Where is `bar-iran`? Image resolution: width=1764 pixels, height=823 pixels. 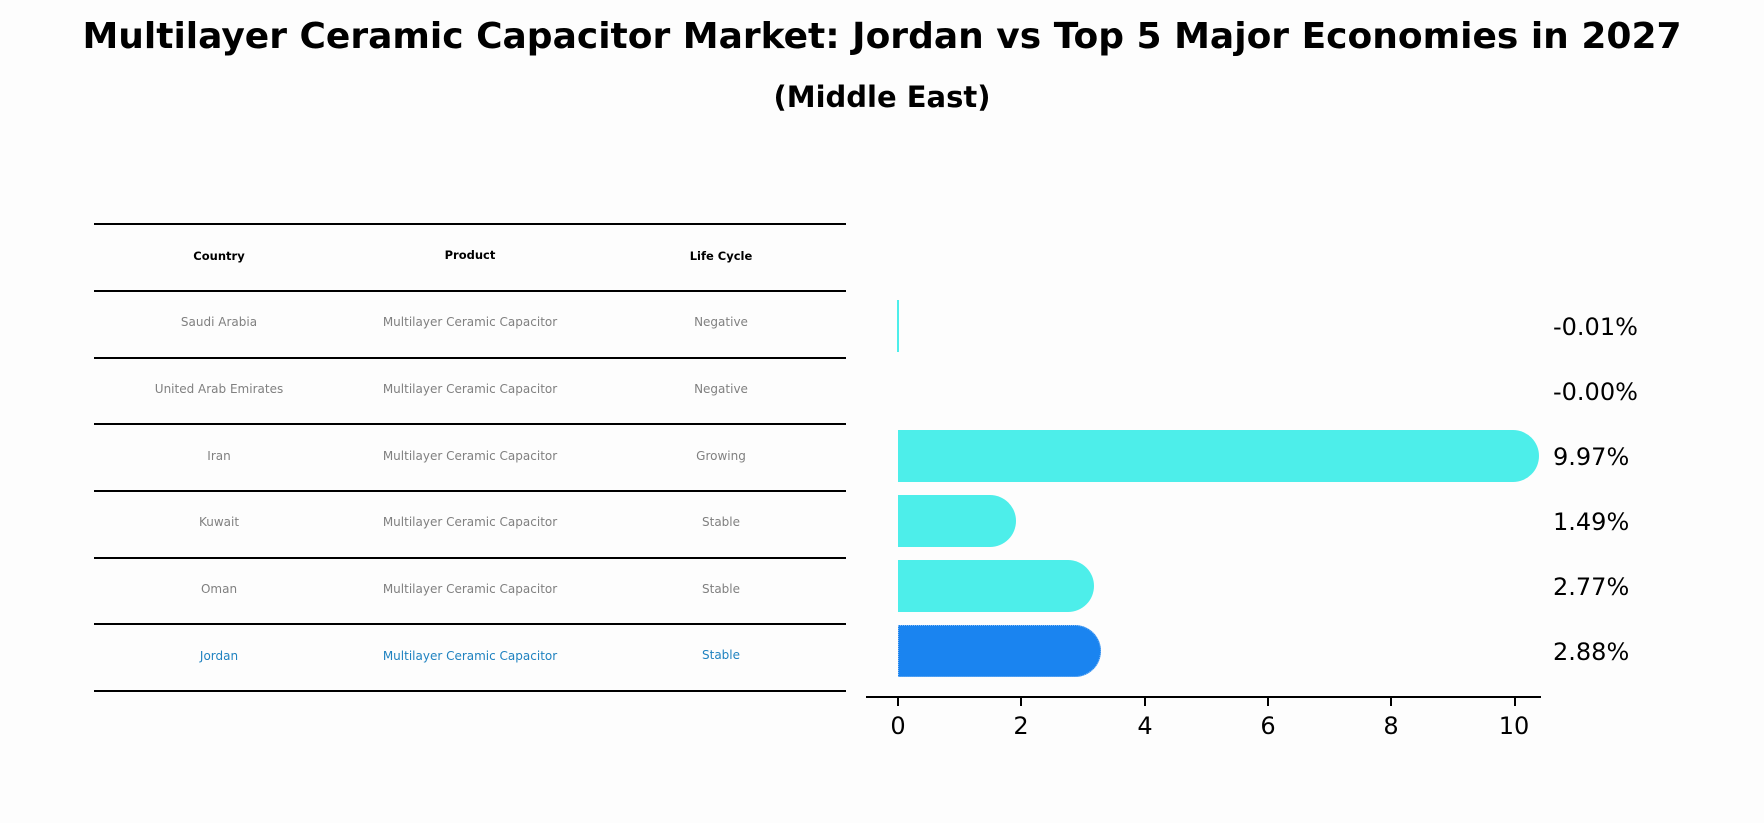 bar-iran is located at coordinates (1218, 456).